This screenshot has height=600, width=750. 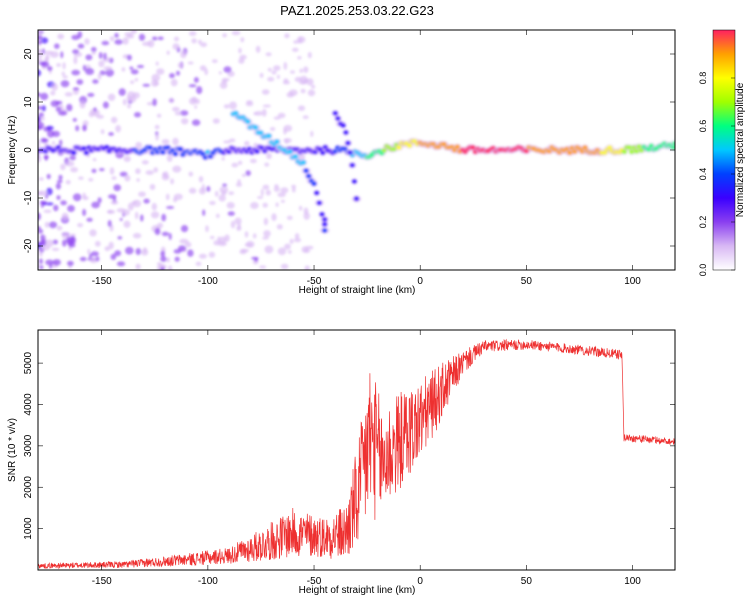 I want to click on colorbar-gradient, so click(x=724, y=150).